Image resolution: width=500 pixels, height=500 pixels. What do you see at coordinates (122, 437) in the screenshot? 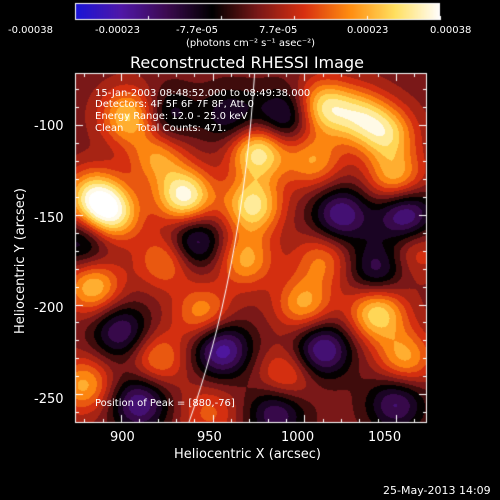
I see `x-tick-label: 900` at bounding box center [122, 437].